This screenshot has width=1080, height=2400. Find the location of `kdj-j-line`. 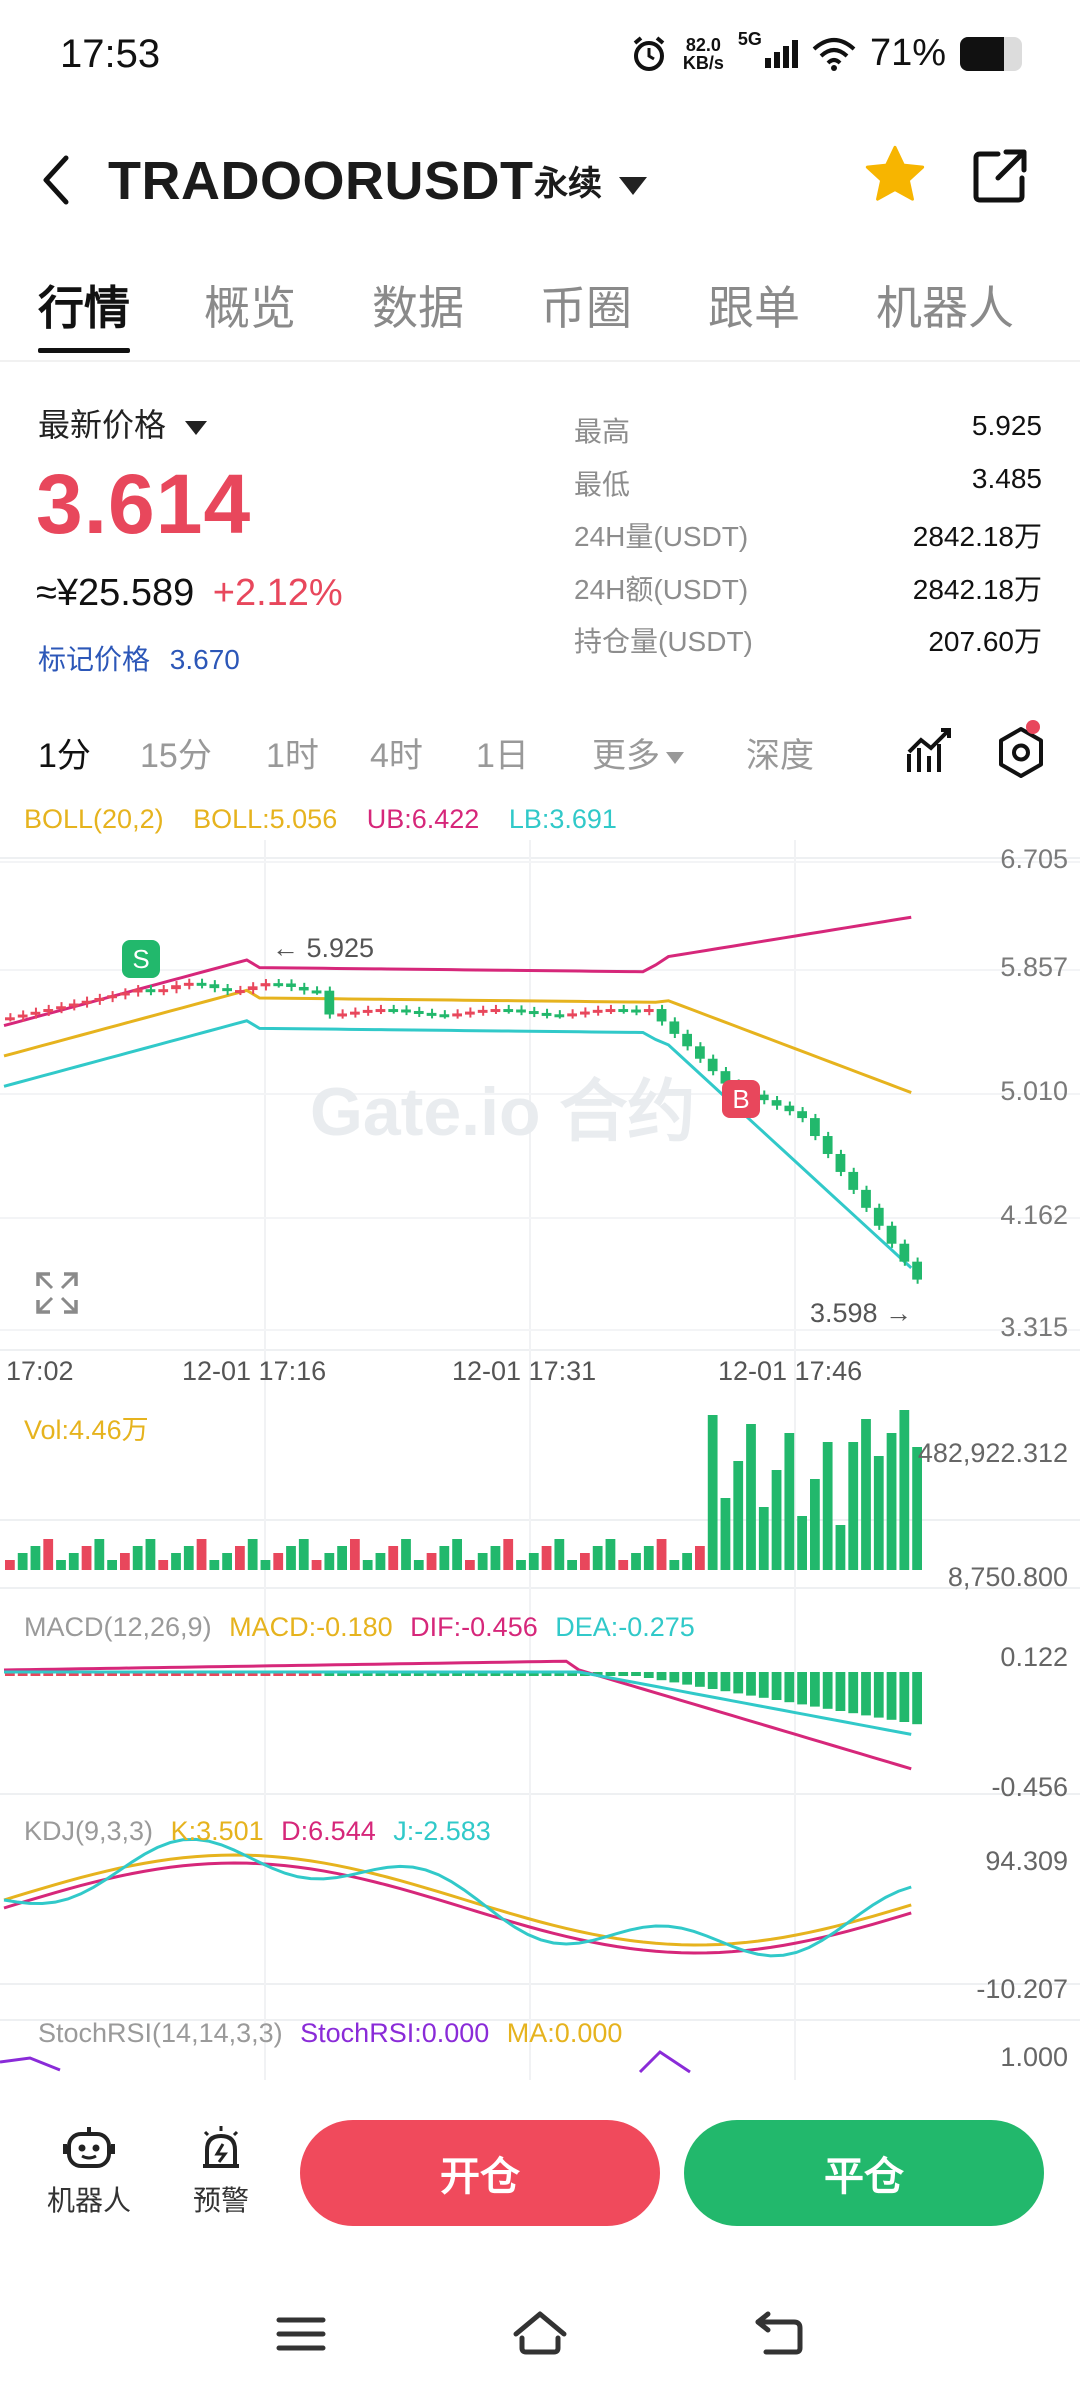

kdj-j-line is located at coordinates (457, 1897).